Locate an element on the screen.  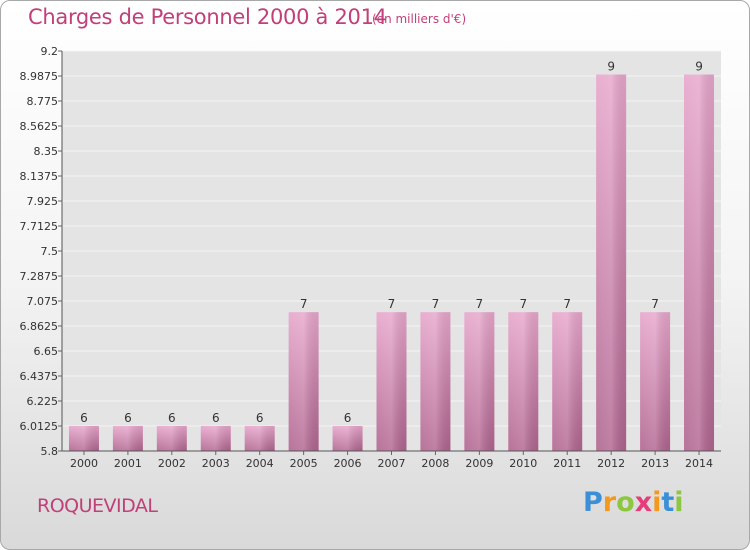
x-tick-label: 2013 is located at coordinates (655, 463).